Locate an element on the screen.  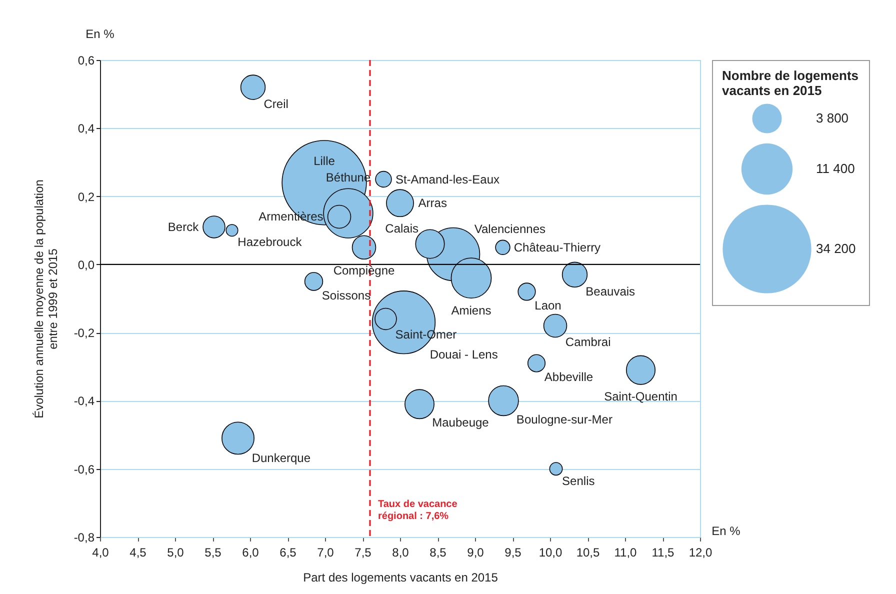
x-tick-label: 9,0 is located at coordinates (475, 553).